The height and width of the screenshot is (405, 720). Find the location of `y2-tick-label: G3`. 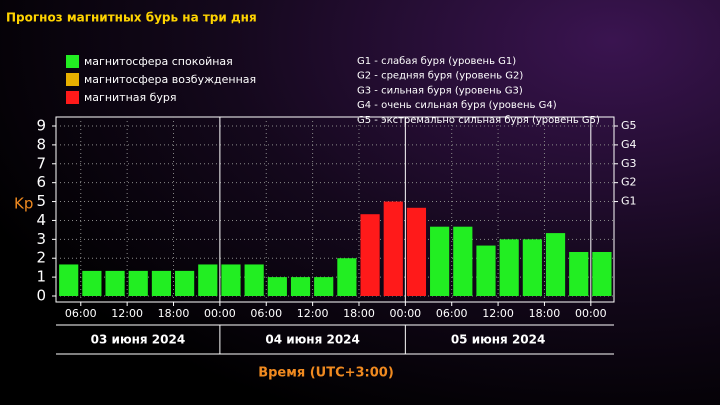

y2-tick-label: G3 is located at coordinates (629, 163).